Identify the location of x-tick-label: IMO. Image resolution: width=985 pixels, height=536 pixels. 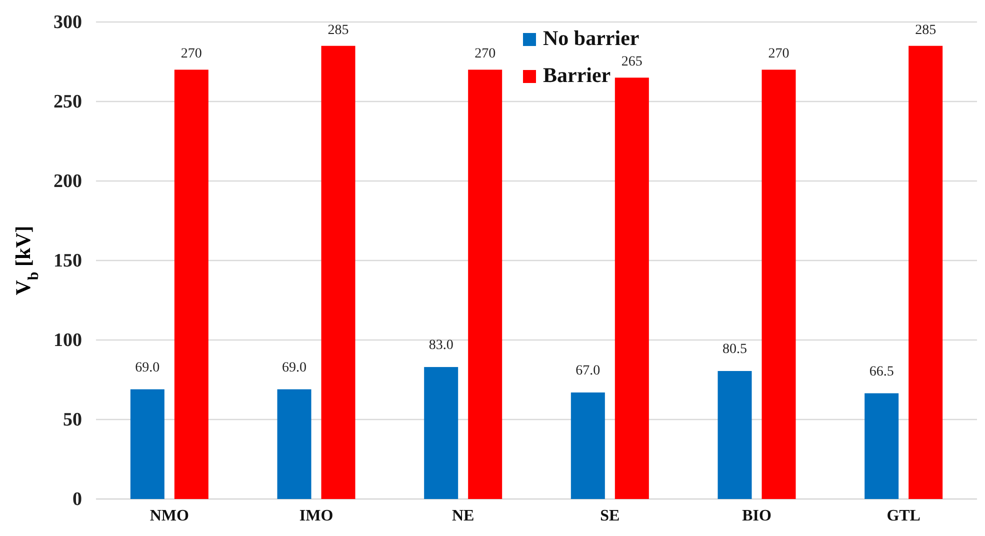
(316, 515).